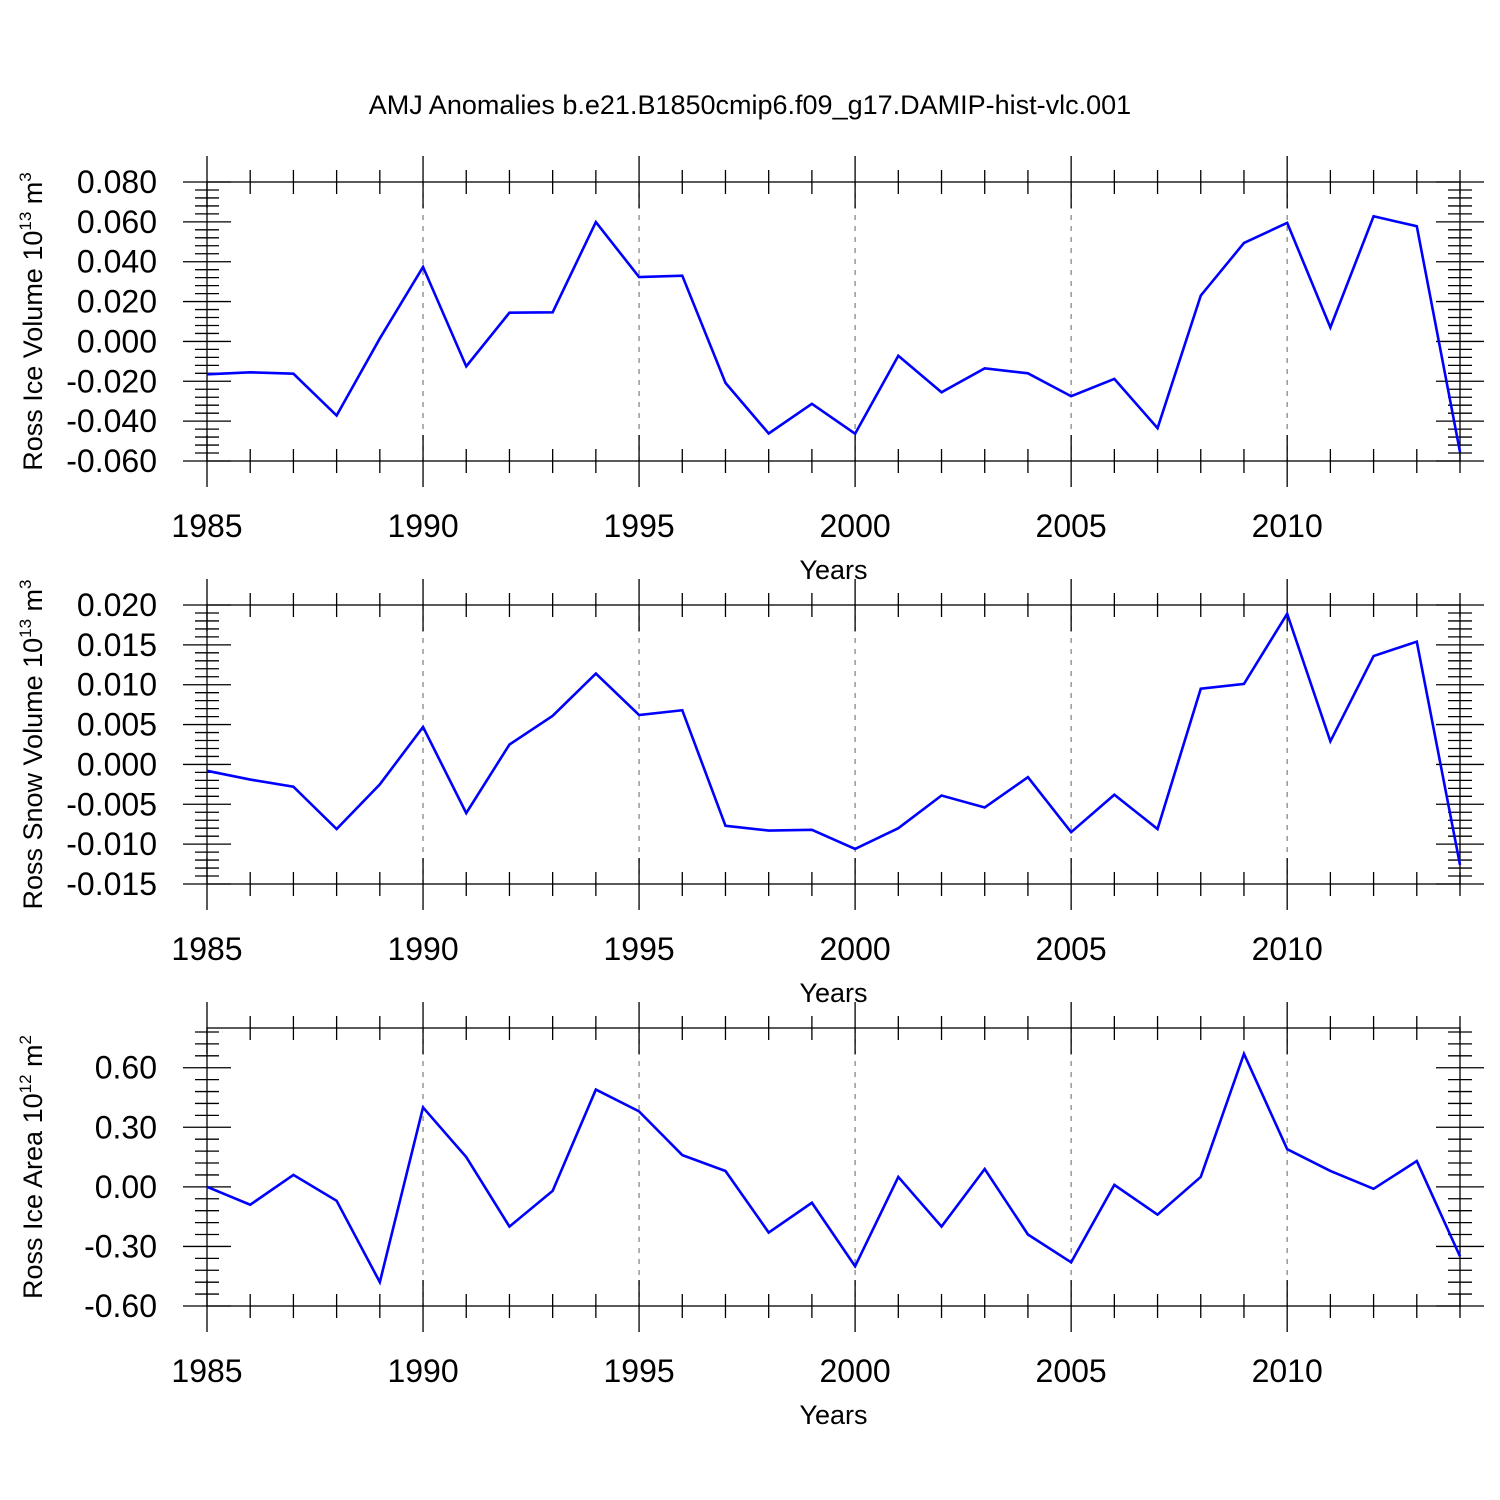  Describe the element at coordinates (111, 381) in the screenshot. I see `y-tick-label: -0.020` at that location.